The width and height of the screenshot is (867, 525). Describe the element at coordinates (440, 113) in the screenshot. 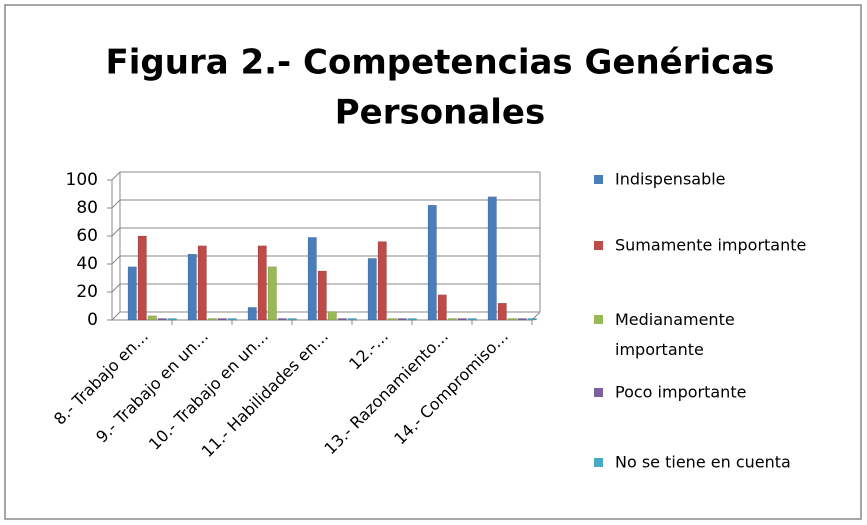

I see `chart-title: Personales` at that location.